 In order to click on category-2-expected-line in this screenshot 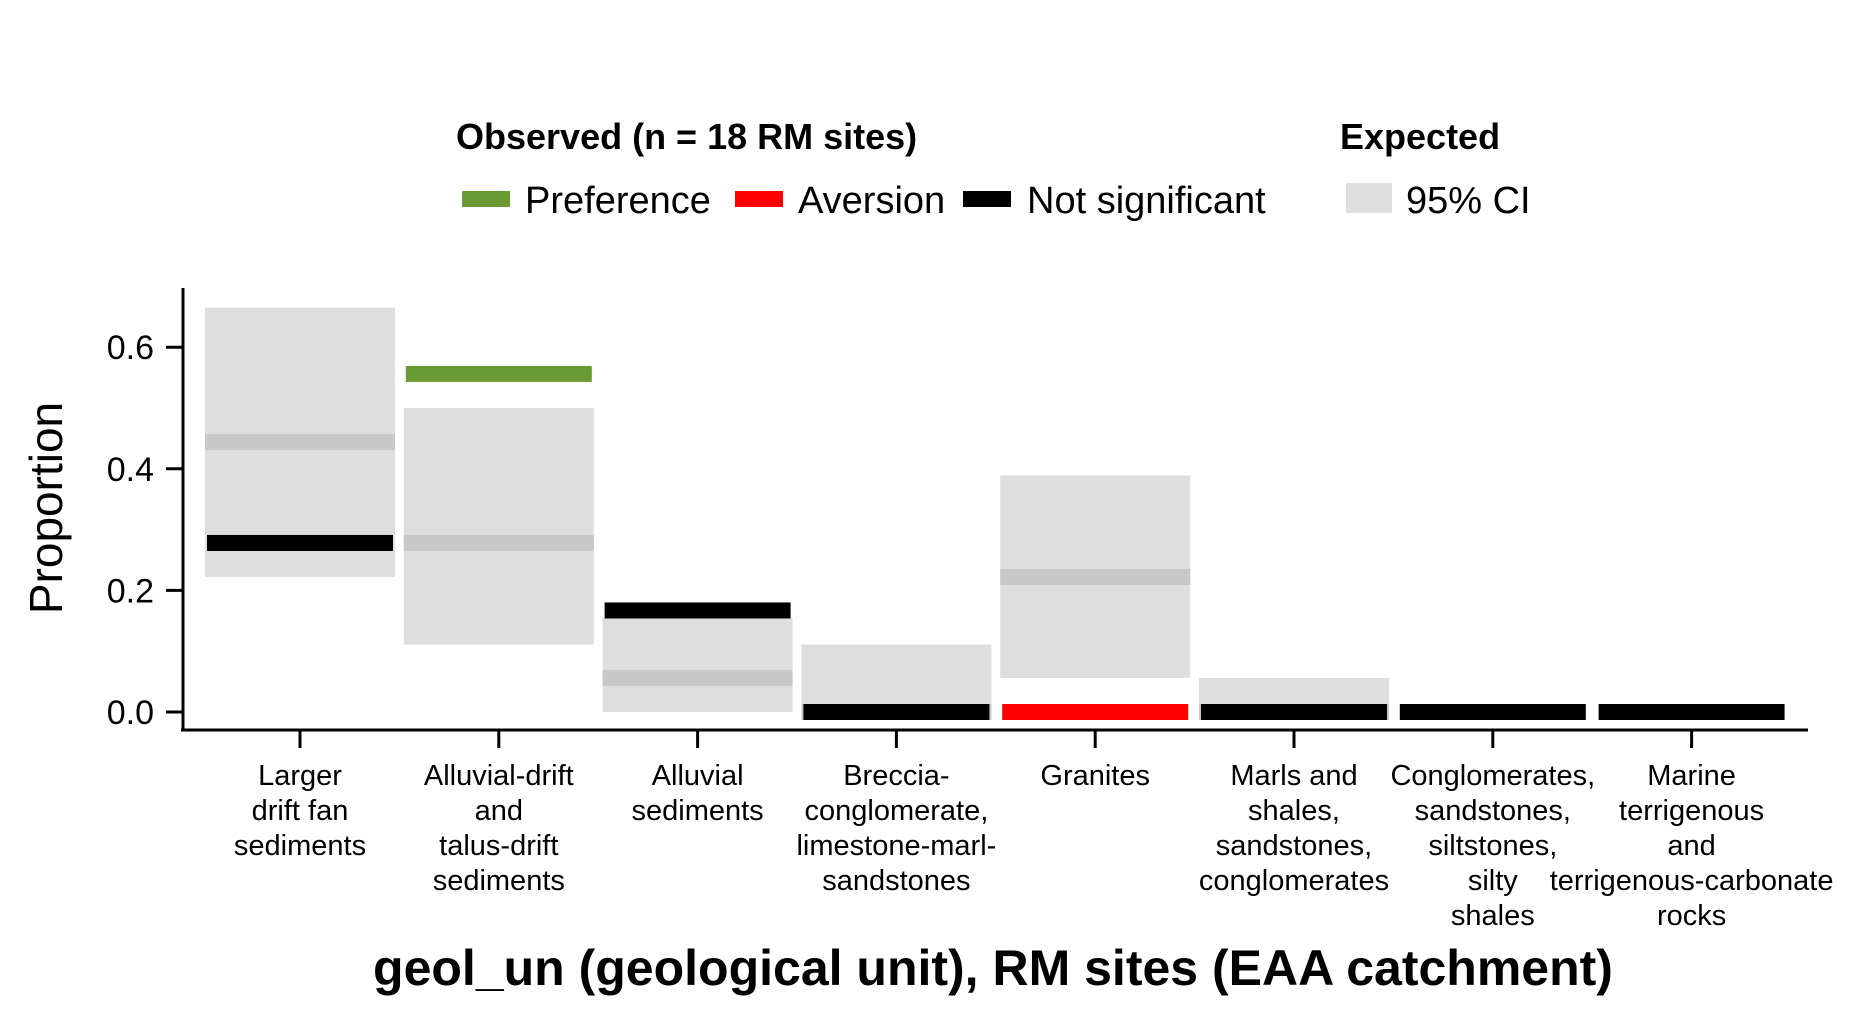, I will do `click(498, 542)`.